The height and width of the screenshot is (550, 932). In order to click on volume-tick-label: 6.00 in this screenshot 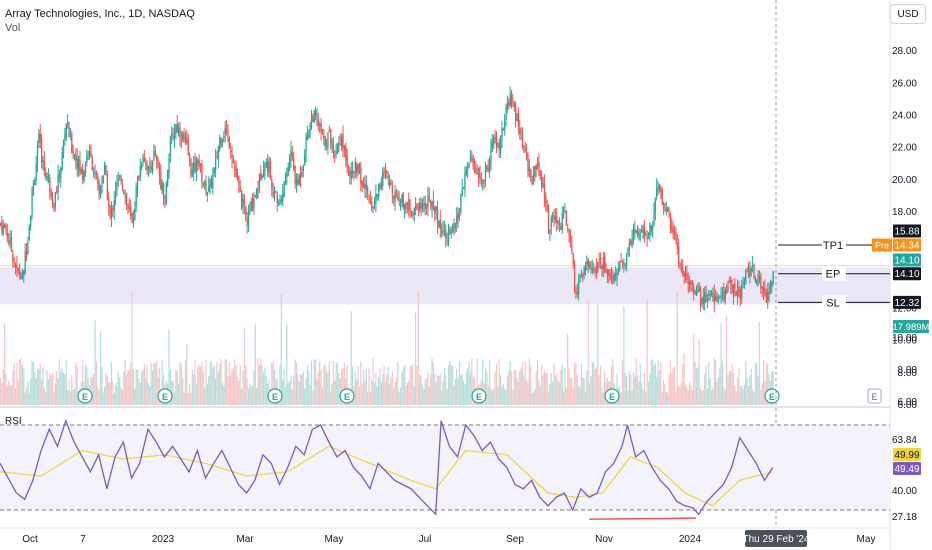, I will do `click(908, 402)`.